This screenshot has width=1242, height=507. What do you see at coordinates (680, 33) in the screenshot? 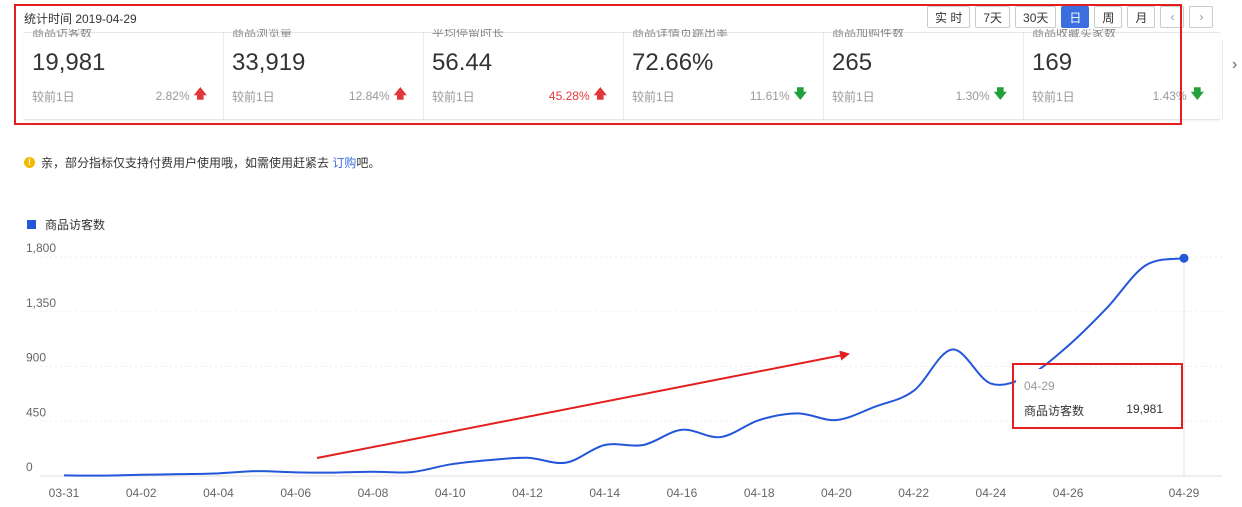
I see `metric-name: 商品详情页跳出率` at bounding box center [680, 33].